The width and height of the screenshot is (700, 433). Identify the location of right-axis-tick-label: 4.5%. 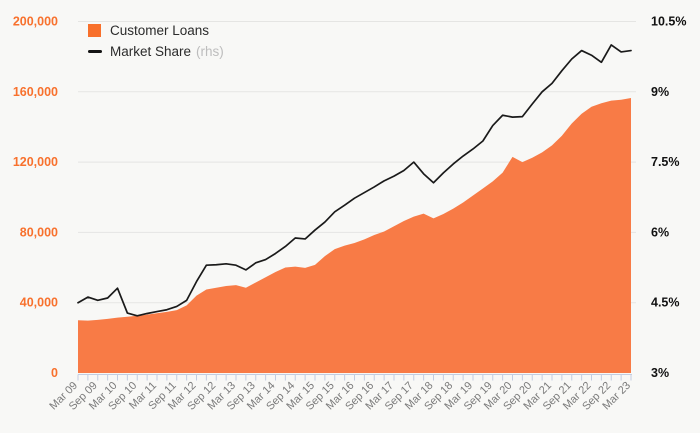
(665, 303).